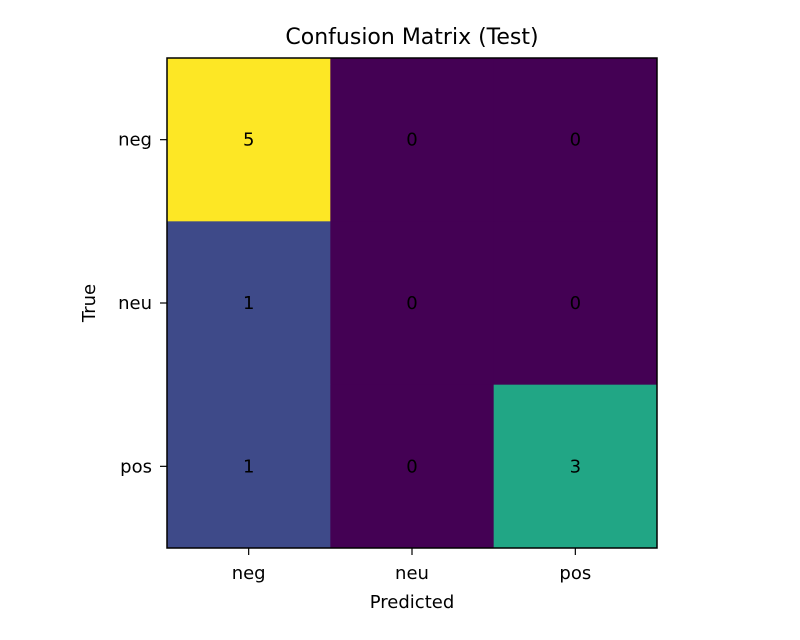 The height and width of the screenshot is (640, 800). I want to click on y-tick-label: neu, so click(135, 303).